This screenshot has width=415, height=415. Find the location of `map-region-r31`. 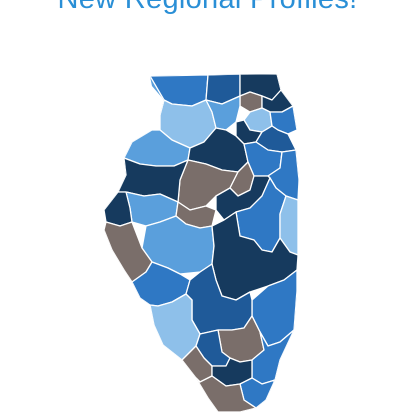

map-region-r31 is located at coordinates (175, 327).